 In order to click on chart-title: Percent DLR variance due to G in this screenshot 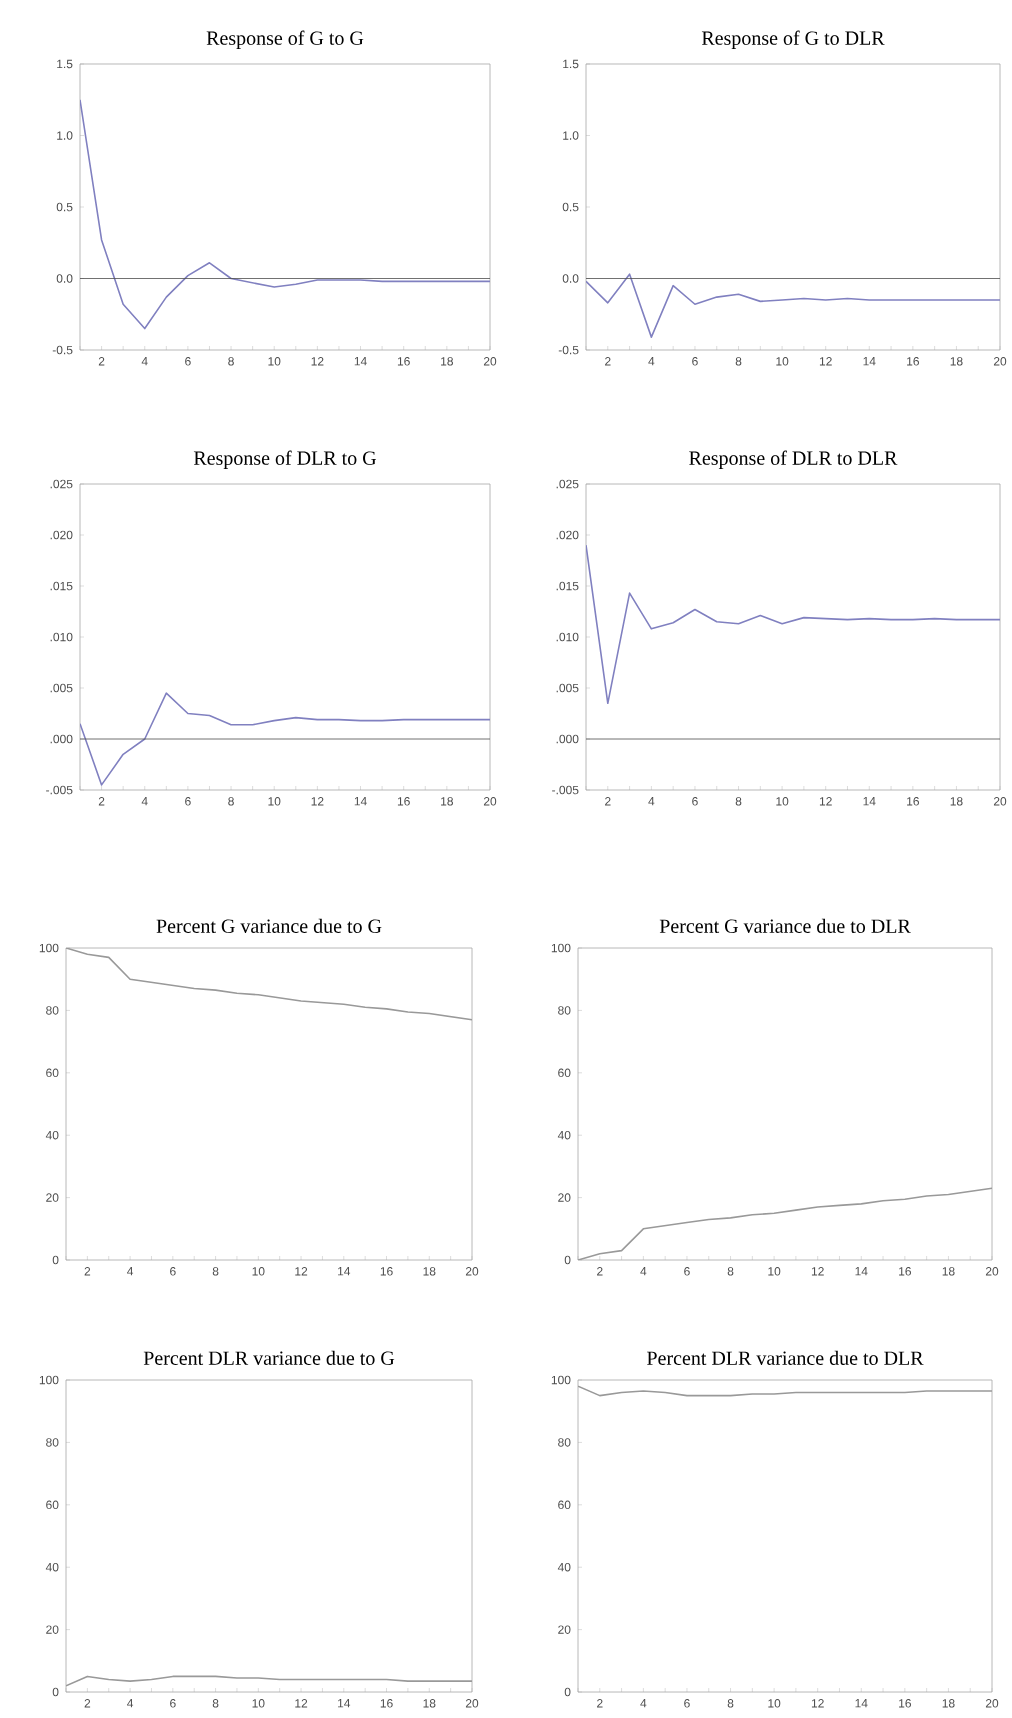, I will do `click(269, 1357)`.